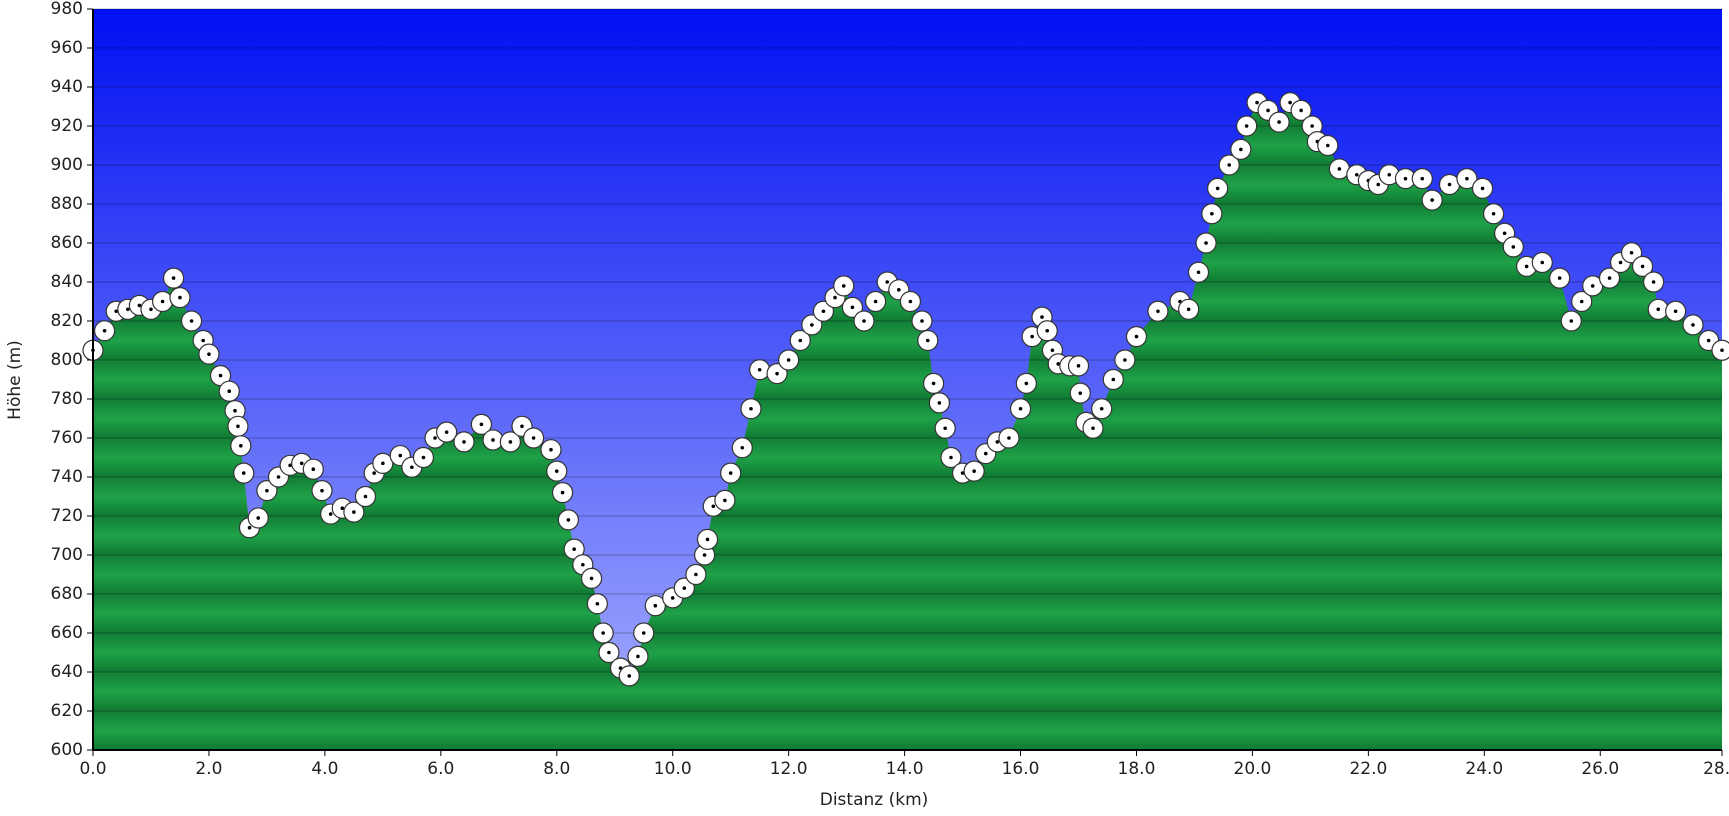  What do you see at coordinates (67, 672) in the screenshot?
I see `y-tick-label: 640` at bounding box center [67, 672].